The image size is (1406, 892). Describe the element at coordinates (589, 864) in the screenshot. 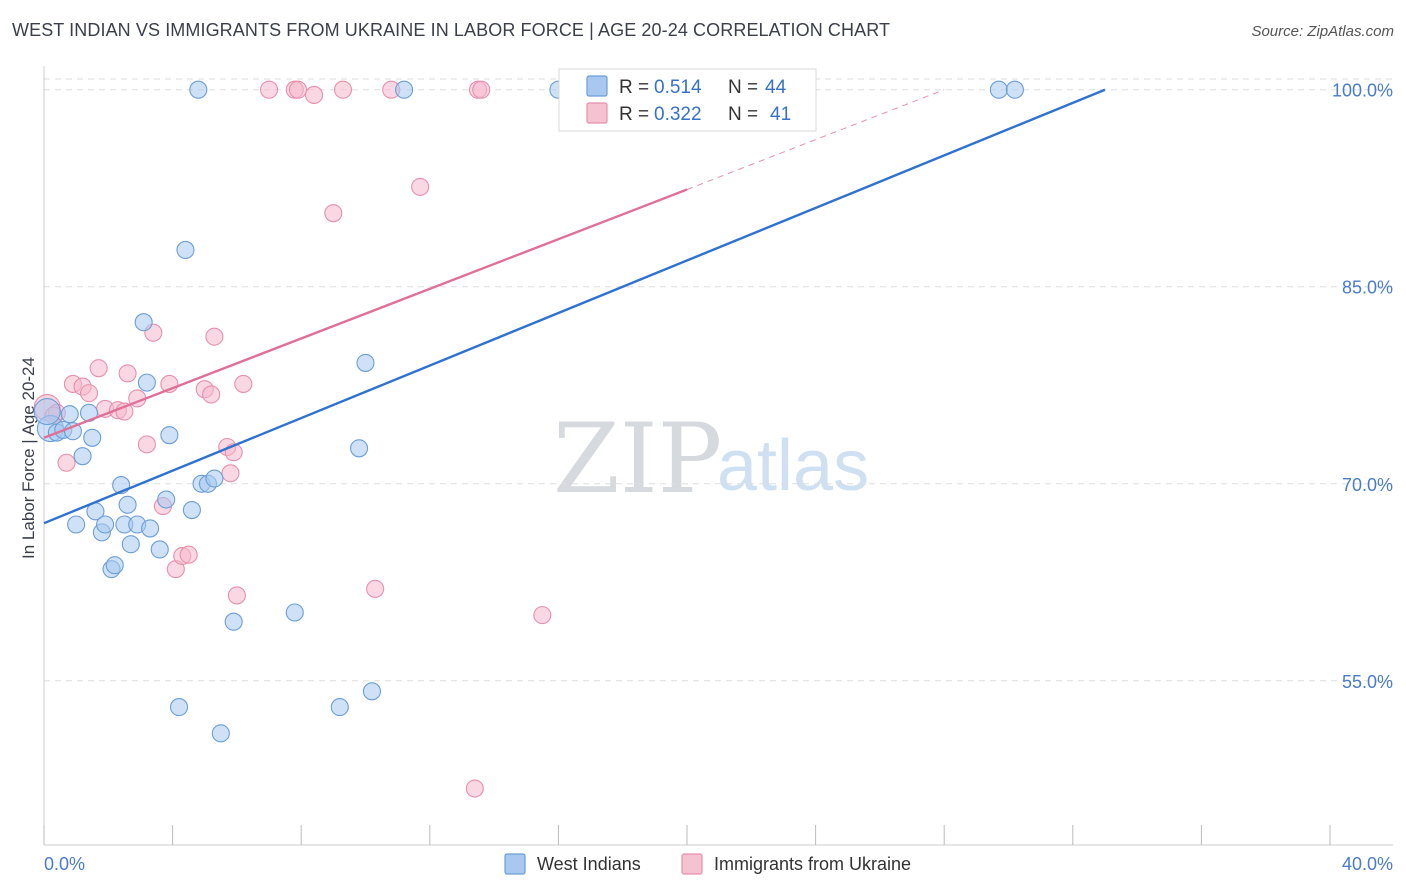

I see `series-legend-label-west-indians: West Indians` at that location.